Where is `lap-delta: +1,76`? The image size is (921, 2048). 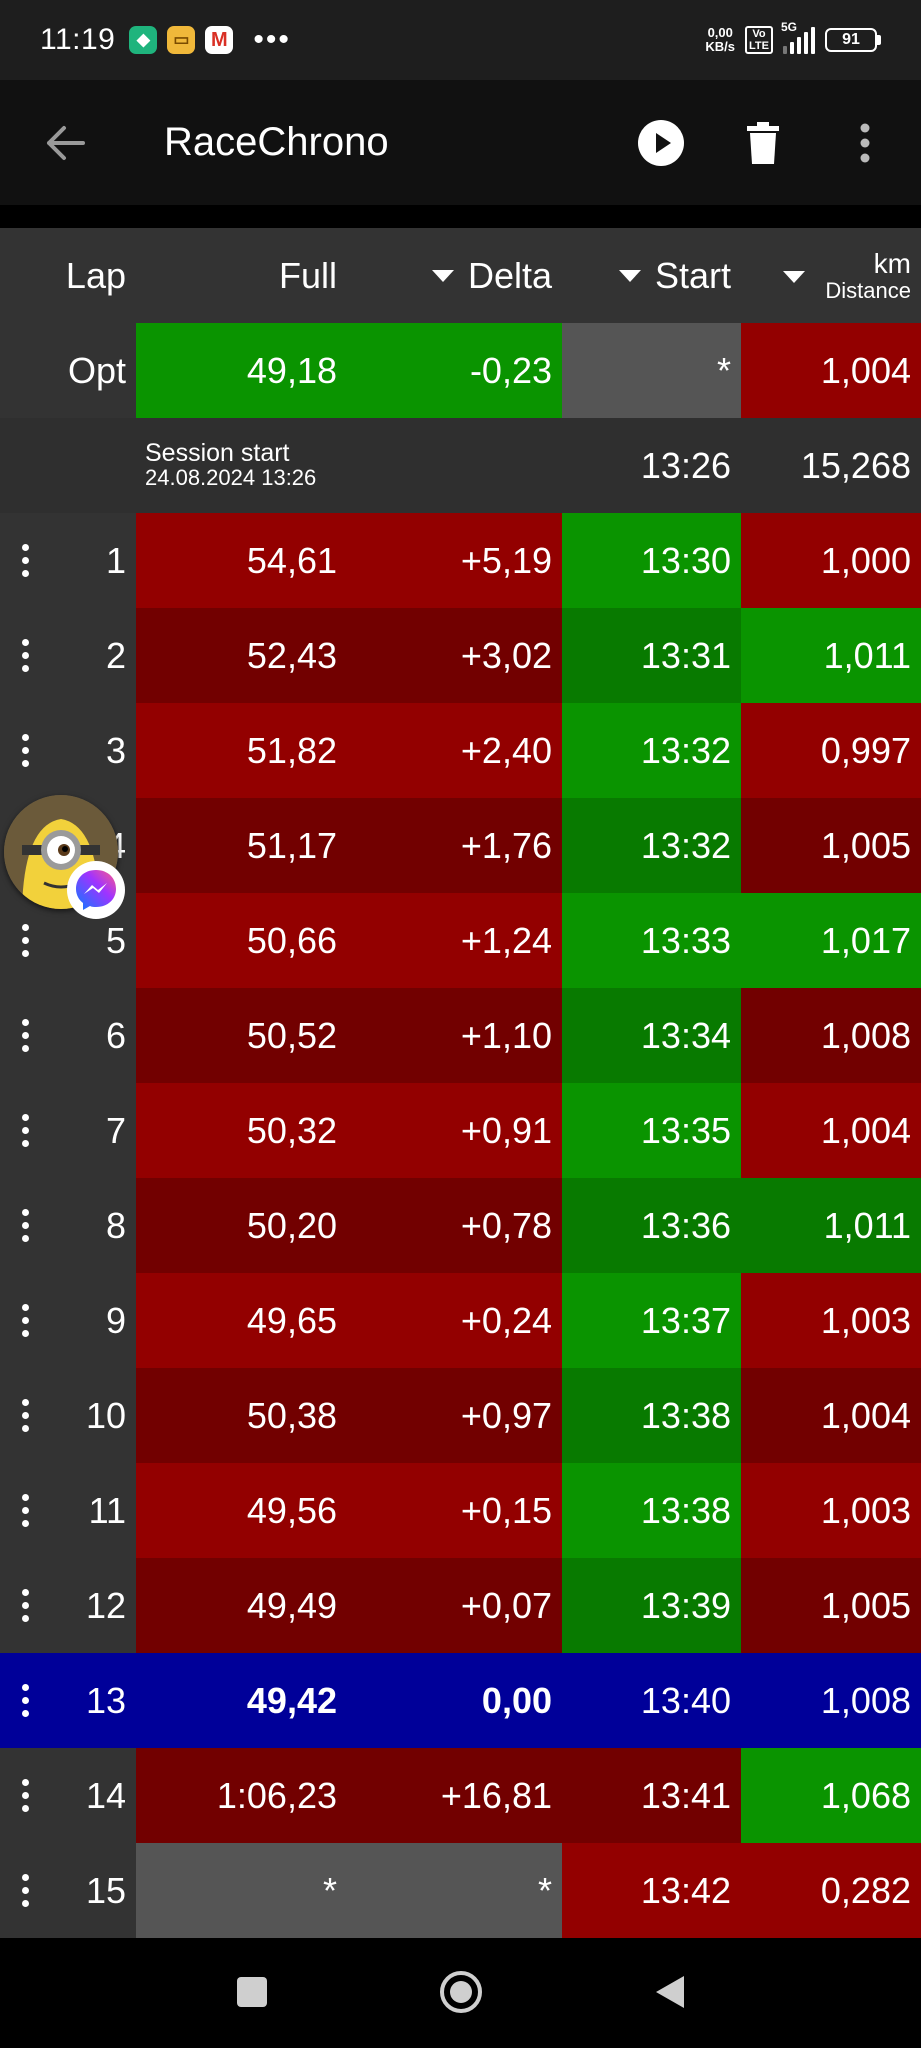
lap-delta: +1,76 is located at coordinates (454, 845).